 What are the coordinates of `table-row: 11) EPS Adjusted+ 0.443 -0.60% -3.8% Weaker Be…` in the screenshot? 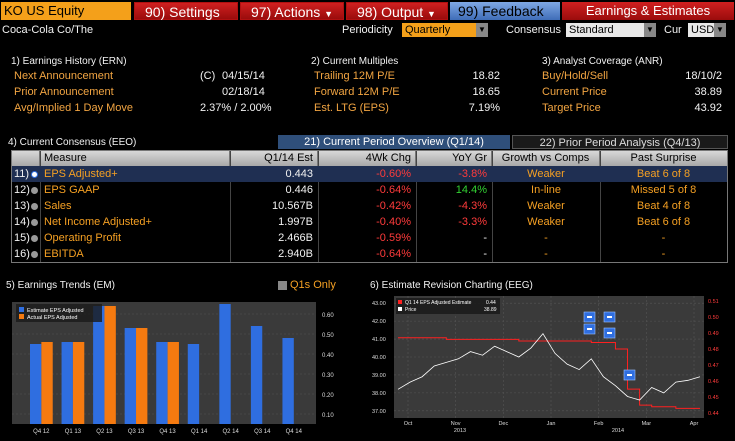 It's located at (369, 174).